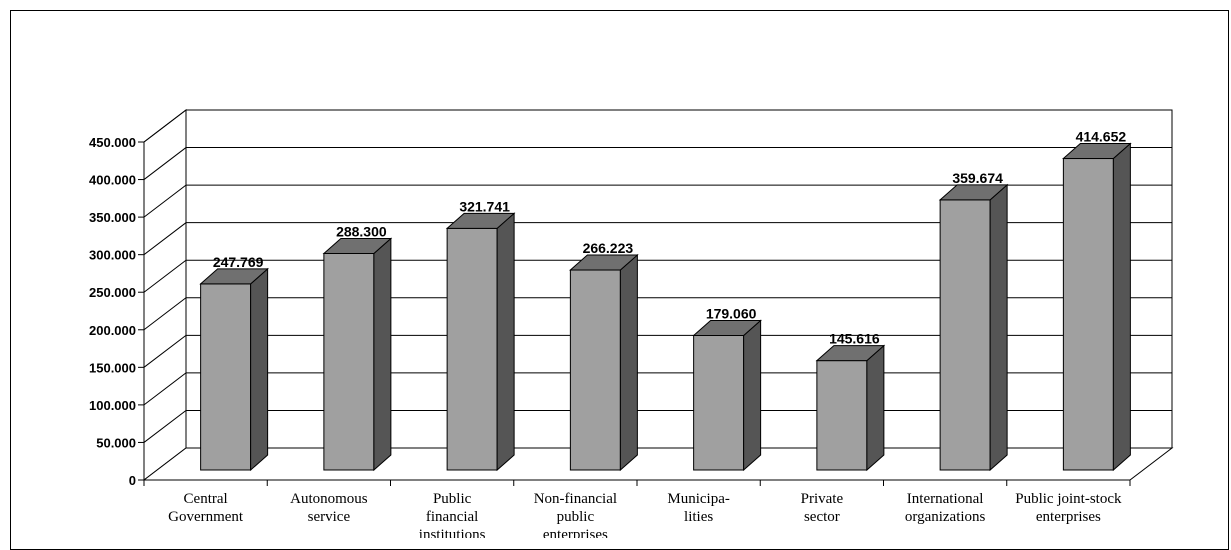  I want to click on y-tick-label: 0, so click(132, 480).